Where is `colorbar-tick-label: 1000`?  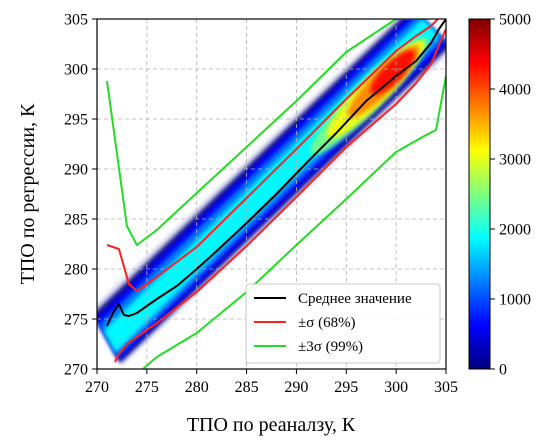 colorbar-tick-label: 1000 is located at coordinates (515, 300).